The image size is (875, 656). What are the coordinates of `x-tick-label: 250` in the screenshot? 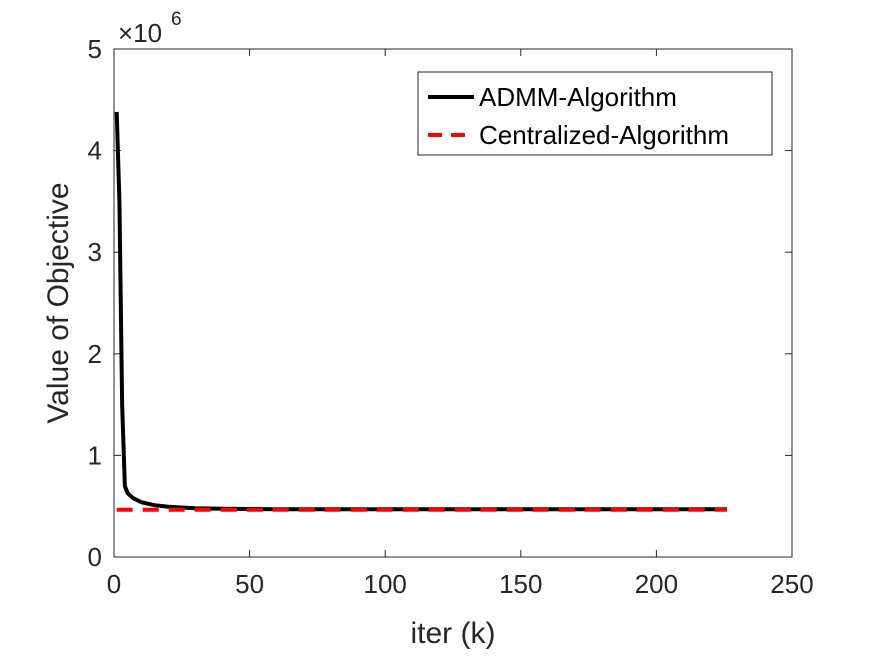 It's located at (791, 584).